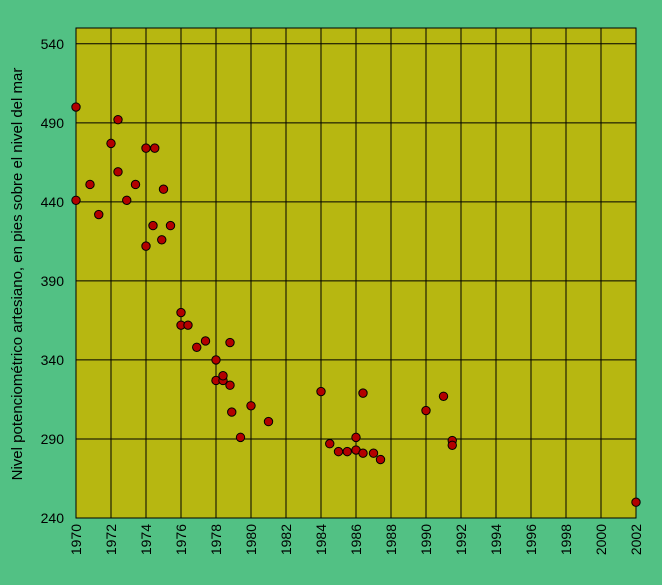 The image size is (662, 585). What do you see at coordinates (636, 539) in the screenshot?
I see `x-tick-label: 2002` at bounding box center [636, 539].